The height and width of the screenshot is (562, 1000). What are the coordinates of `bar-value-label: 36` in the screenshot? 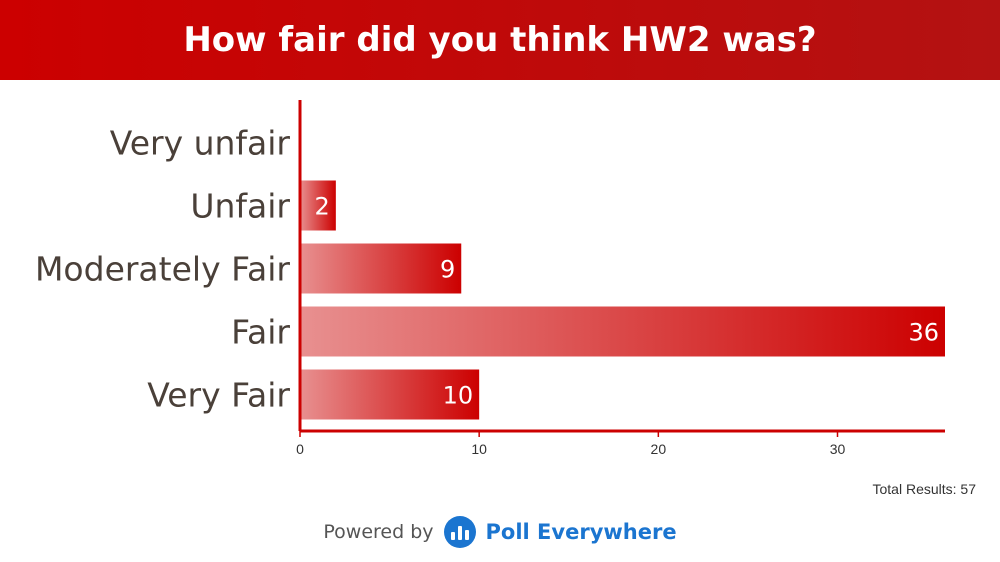 It's located at (923, 333).